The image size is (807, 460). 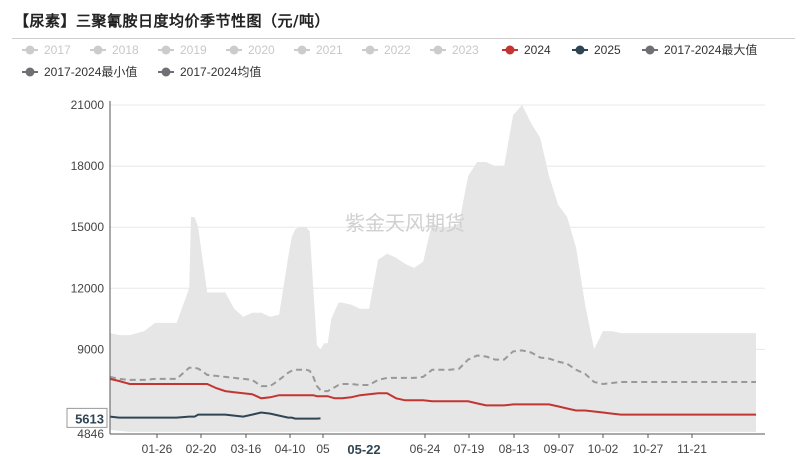 What do you see at coordinates (432, 396) in the screenshot?
I see `series-line-2024` at bounding box center [432, 396].